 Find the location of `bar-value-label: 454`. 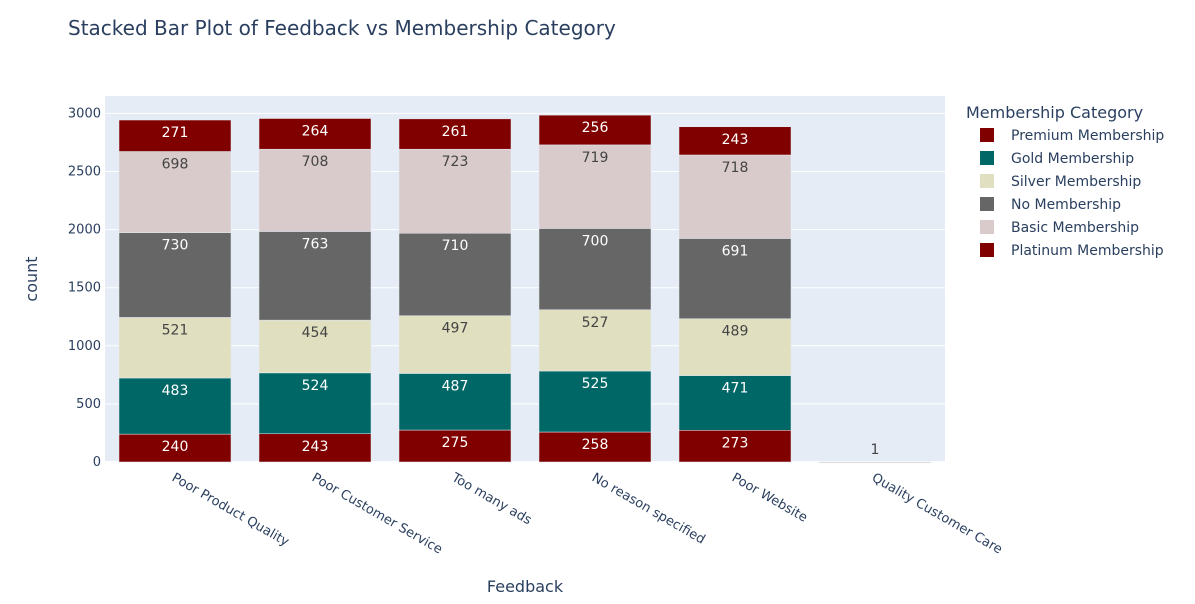

bar-value-label: 454 is located at coordinates (315, 333).